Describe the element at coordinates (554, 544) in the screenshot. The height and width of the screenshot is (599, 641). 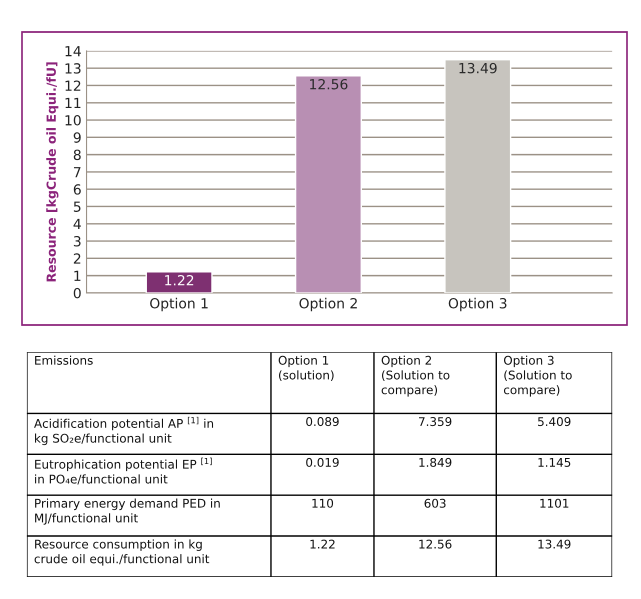
I see `text: 13.49` at that location.